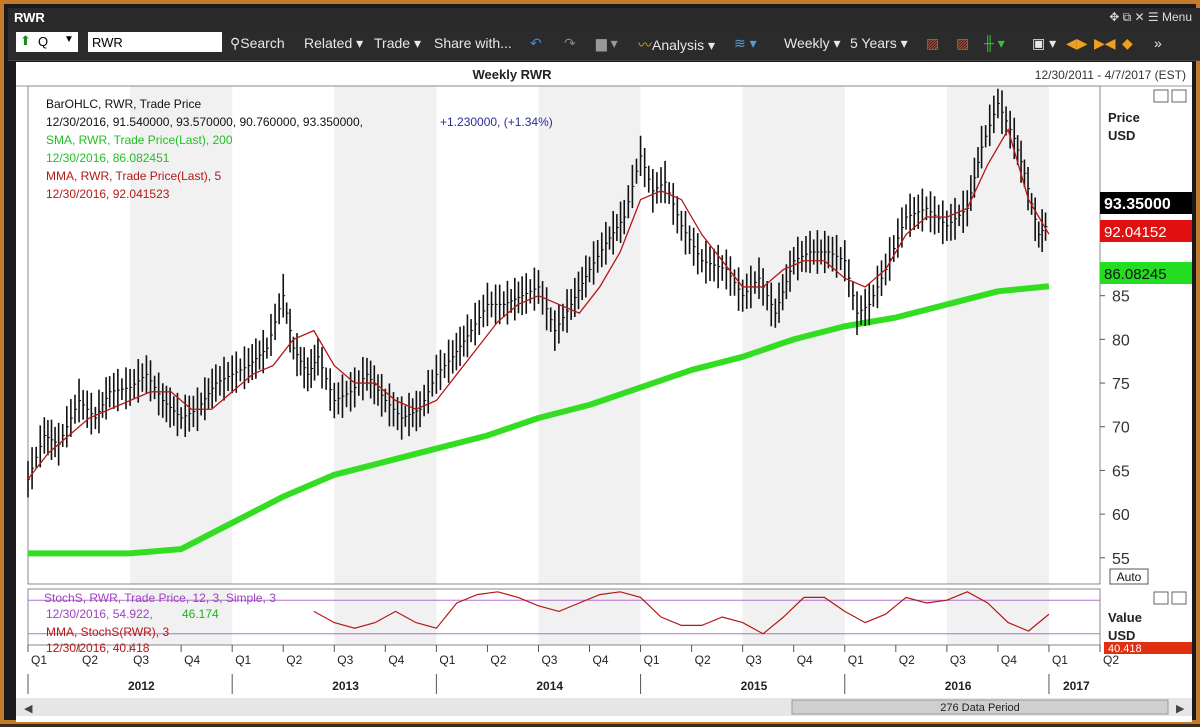 This screenshot has width=1200, height=727. I want to click on layout-icon: ▣ ▾, so click(1044, 43).